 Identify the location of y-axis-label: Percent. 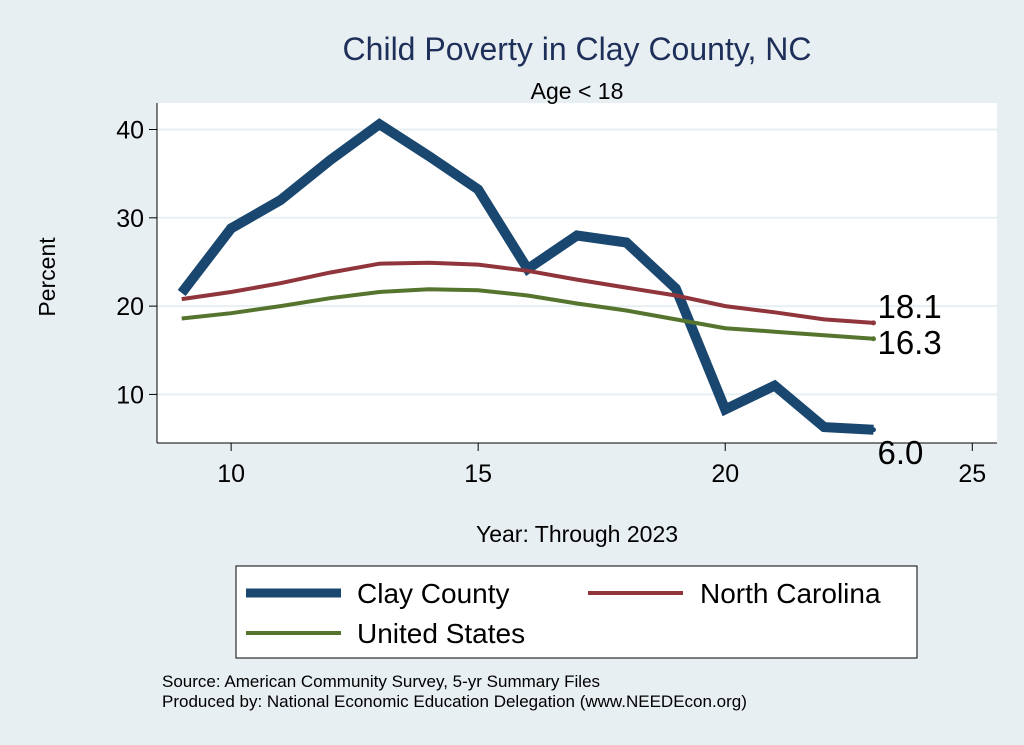
(47, 277).